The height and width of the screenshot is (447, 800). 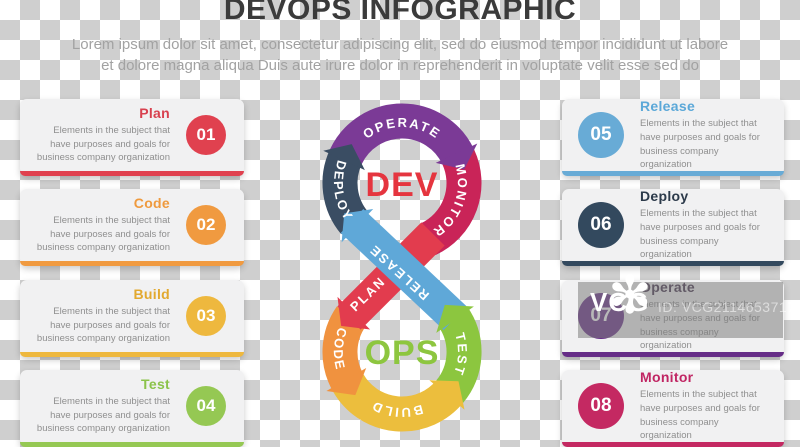 I want to click on arrow-release-to-deploy, so click(x=357, y=226).